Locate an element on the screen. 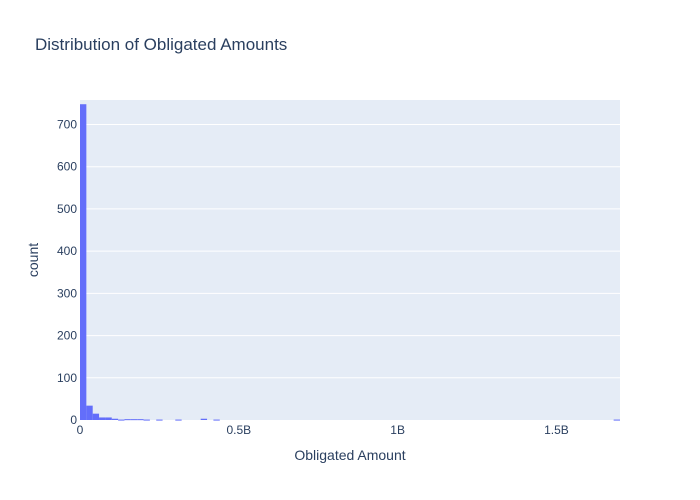 The height and width of the screenshot is (500, 700). y-axis-ticks: 0 100 200 300 400 500 600 700 is located at coordinates (67, 272).